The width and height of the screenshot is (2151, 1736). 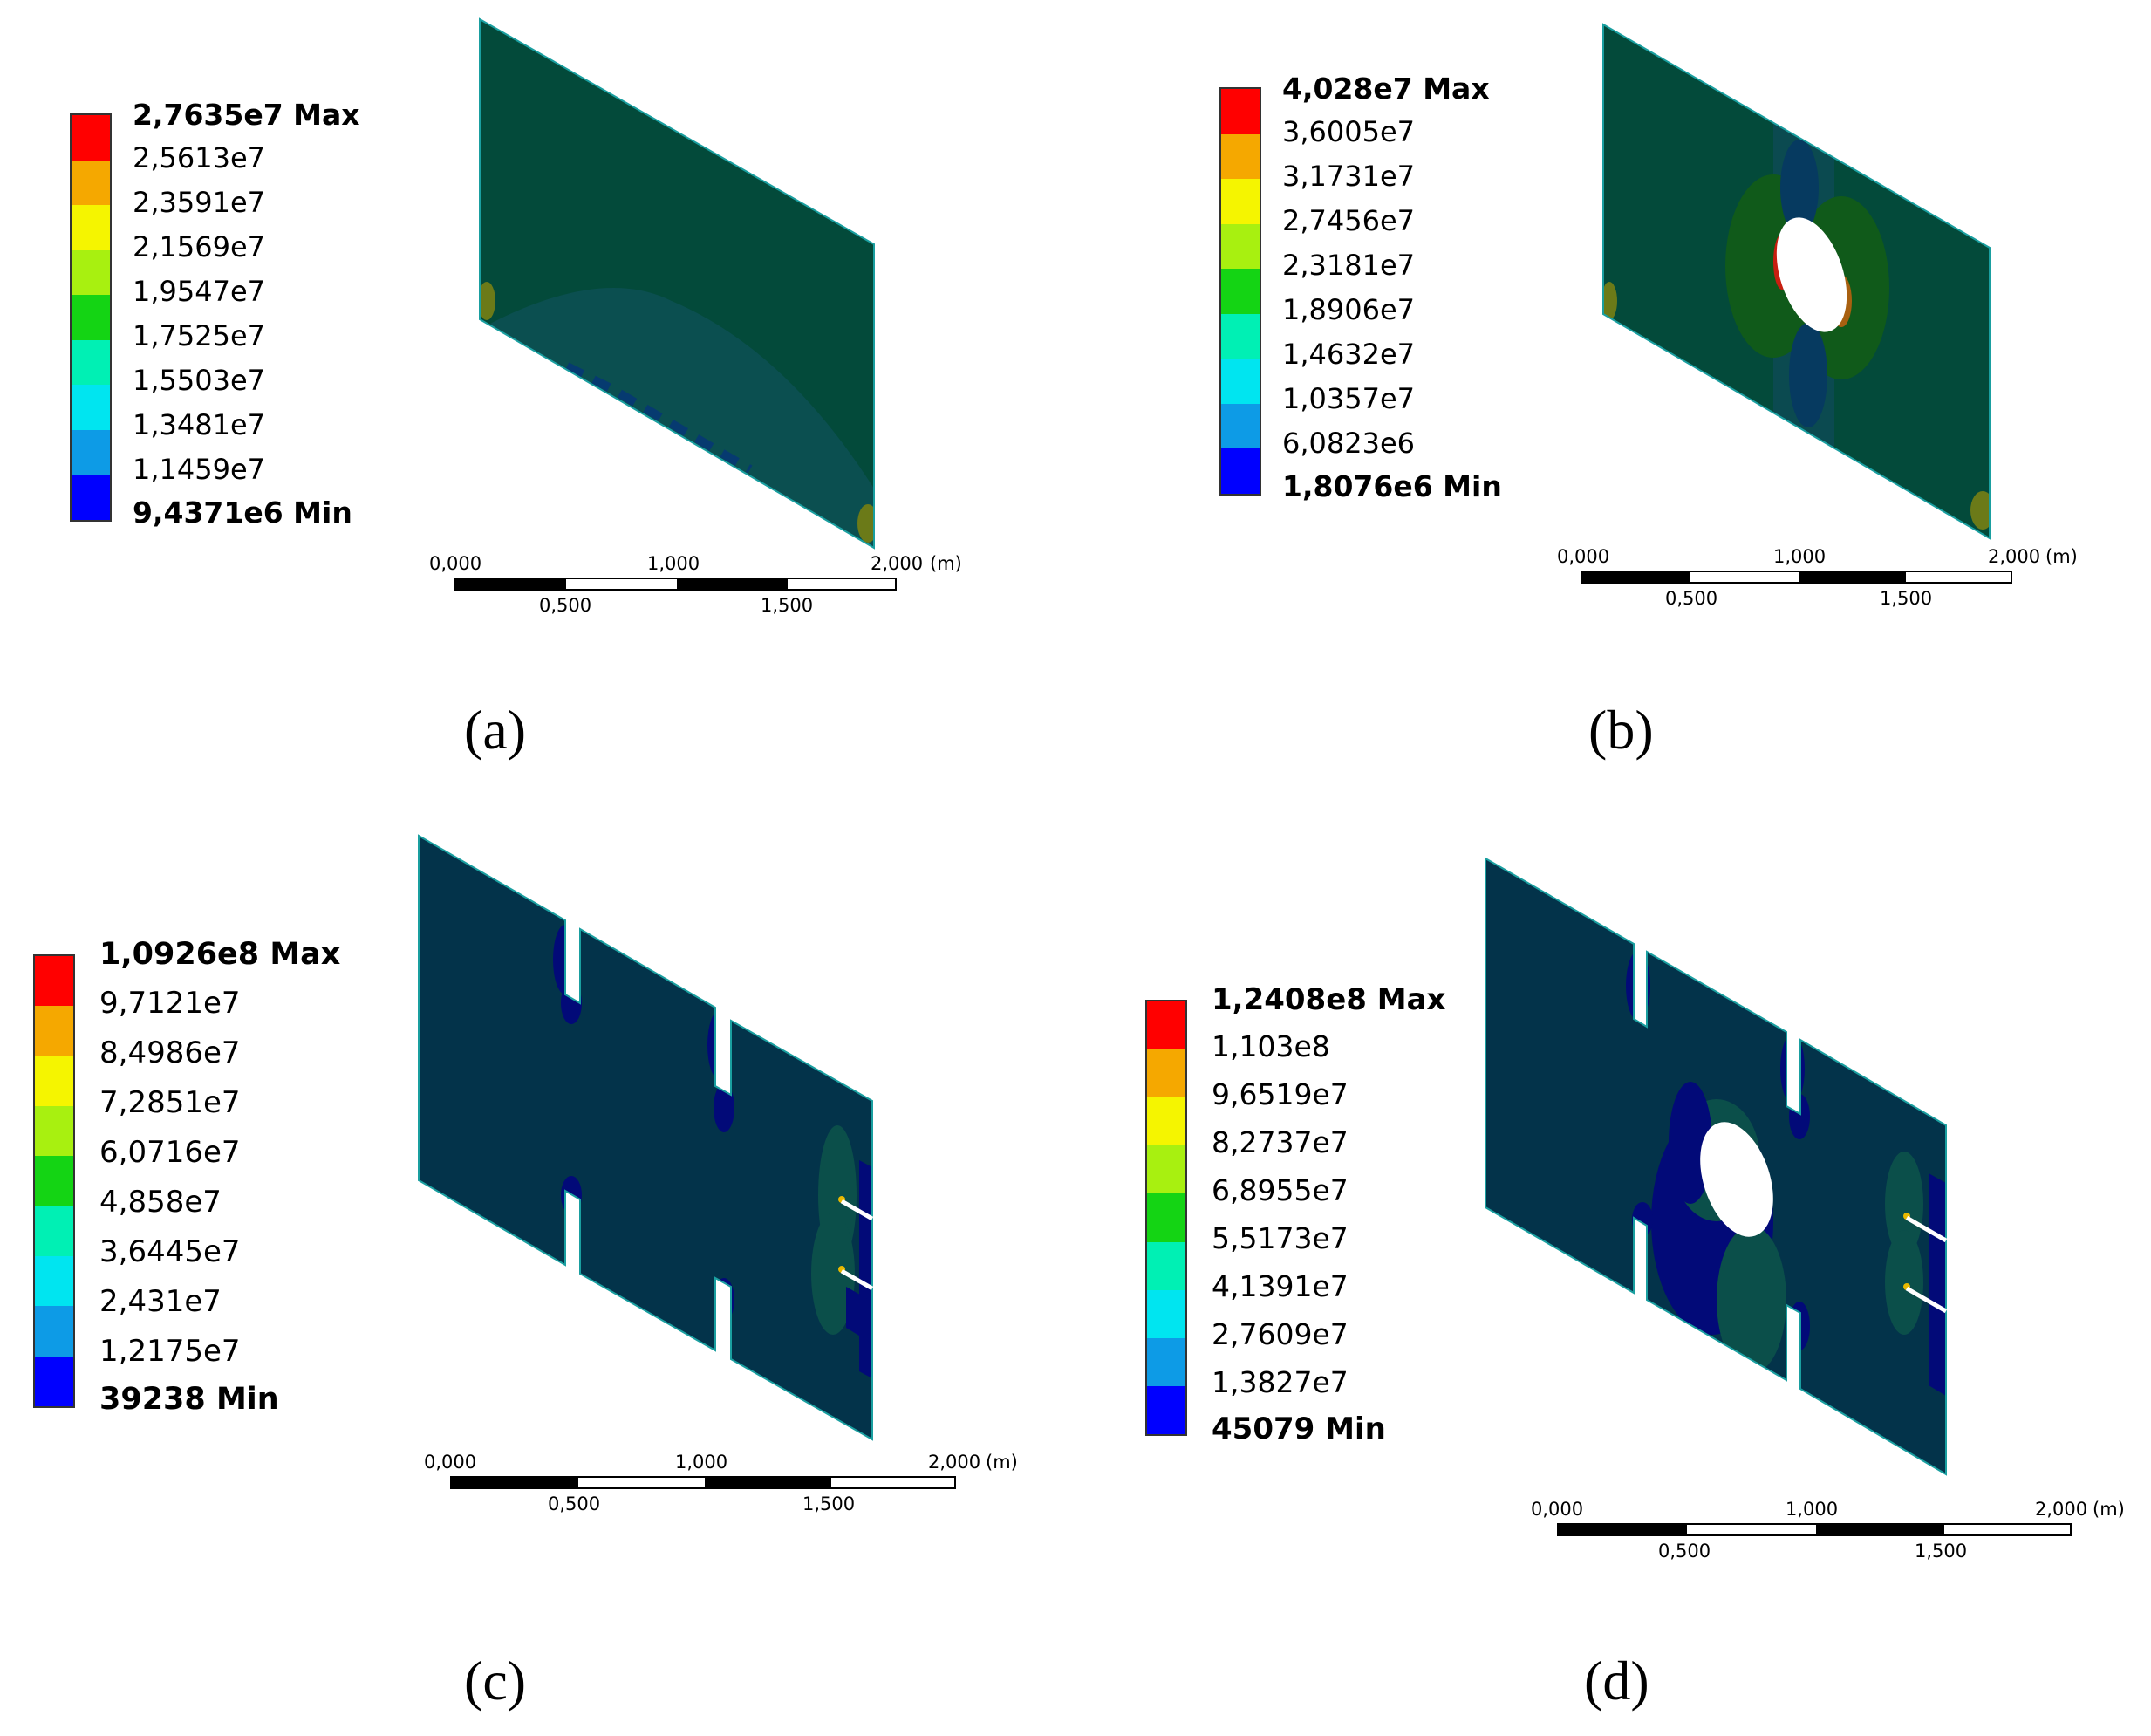 What do you see at coordinates (199, 470) in the screenshot?
I see `legend-label: 1,1459e7` at bounding box center [199, 470].